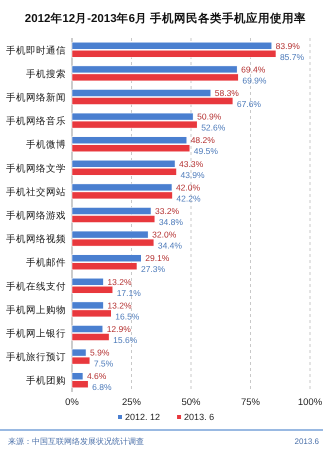 The height and width of the screenshot is (453, 331). Describe the element at coordinates (119, 329) in the screenshot. I see `data-label: 12.9%` at that location.